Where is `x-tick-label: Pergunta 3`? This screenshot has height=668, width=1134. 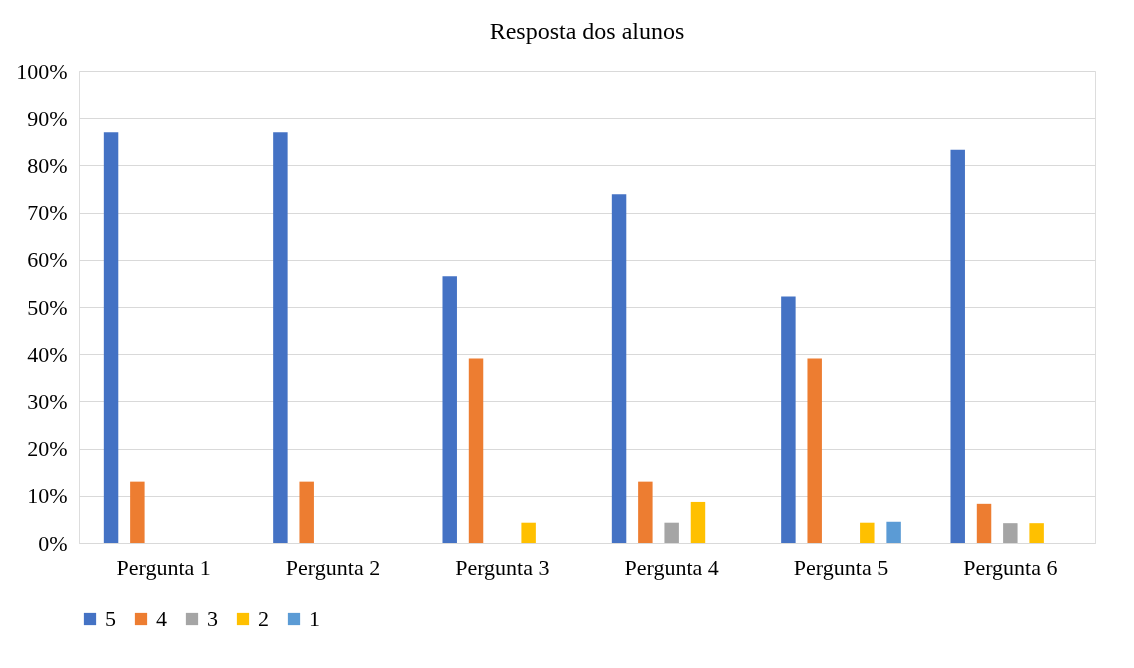 x-tick-label: Pergunta 3 is located at coordinates (502, 567).